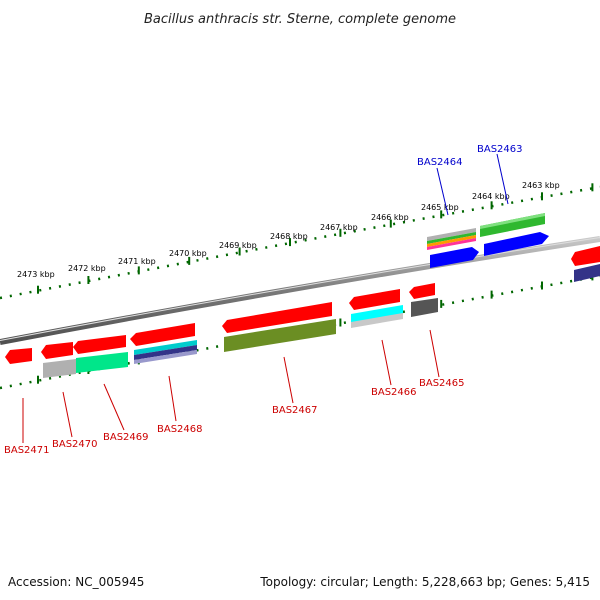  I want to click on kbp-label-2468: 2468 kbp, so click(289, 236).